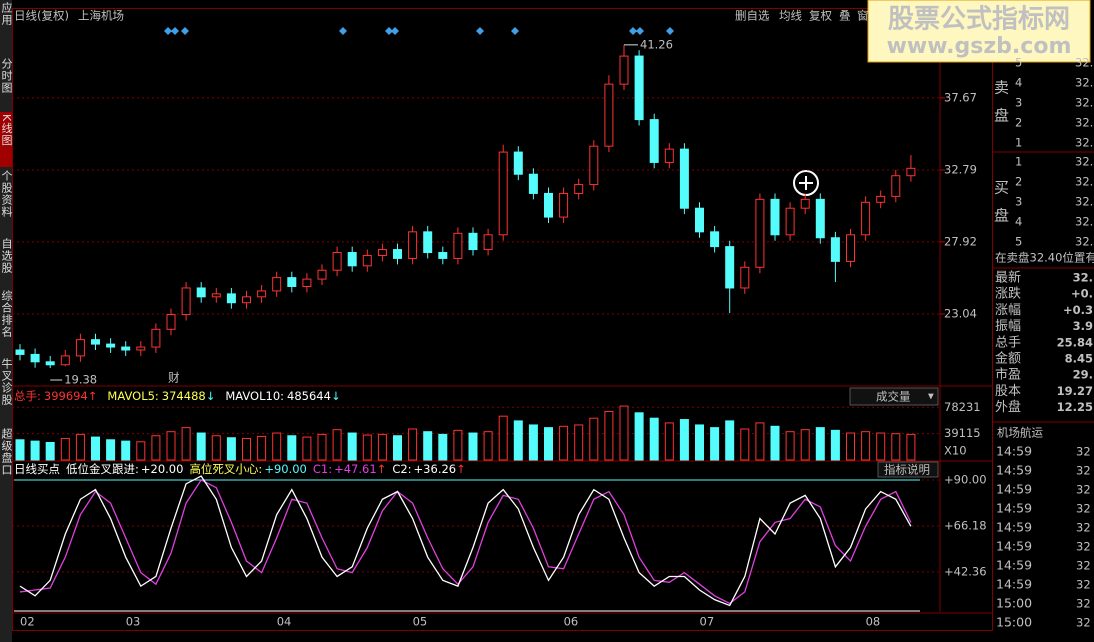 The image size is (1094, 642). What do you see at coordinates (309, 396) in the screenshot?
I see `legend-value: 485644` at bounding box center [309, 396].